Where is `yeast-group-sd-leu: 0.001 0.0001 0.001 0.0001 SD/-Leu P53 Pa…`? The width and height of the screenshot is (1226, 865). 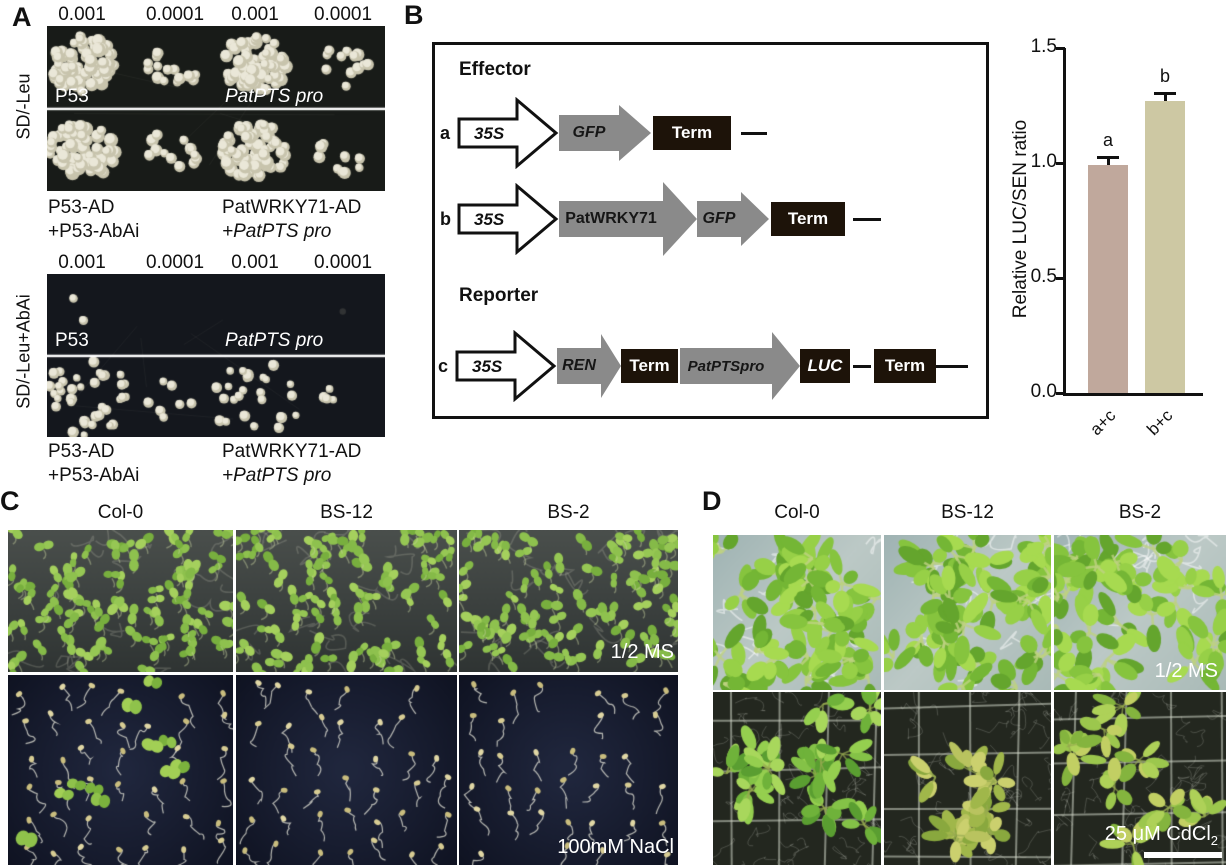
yeast-group-sd-leu: 0.001 0.0001 0.001 0.0001 SD/-Leu P53 Pa… is located at coordinates (215, 124).